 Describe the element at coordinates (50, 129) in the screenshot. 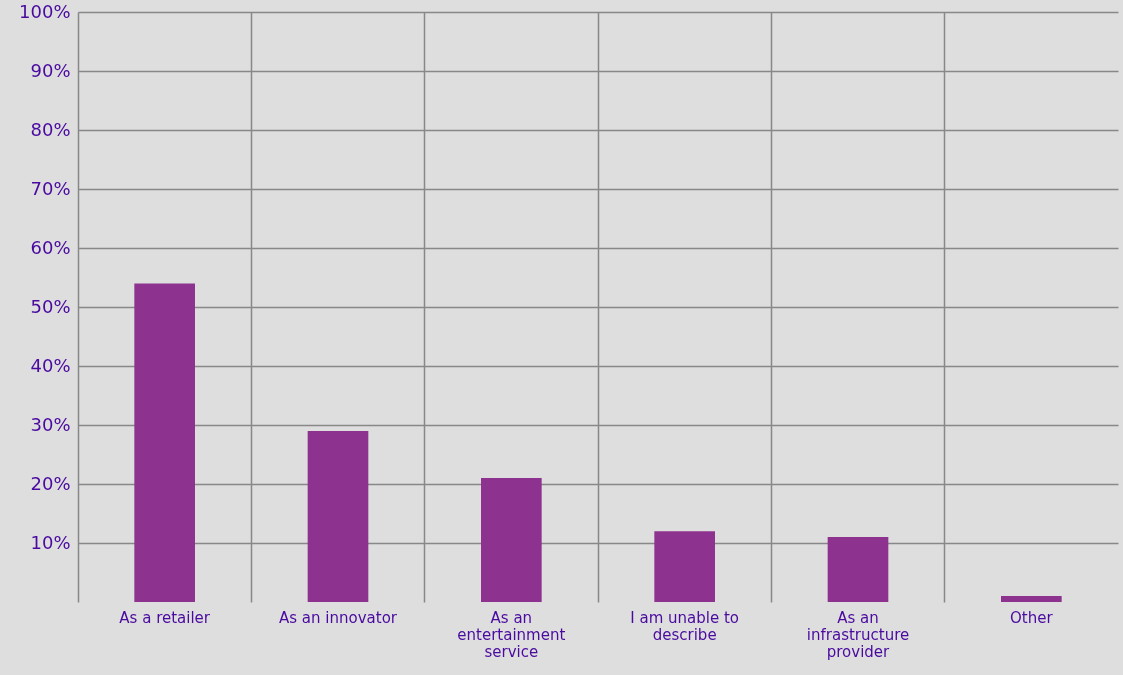

I see `y-tick-label: 80%` at that location.